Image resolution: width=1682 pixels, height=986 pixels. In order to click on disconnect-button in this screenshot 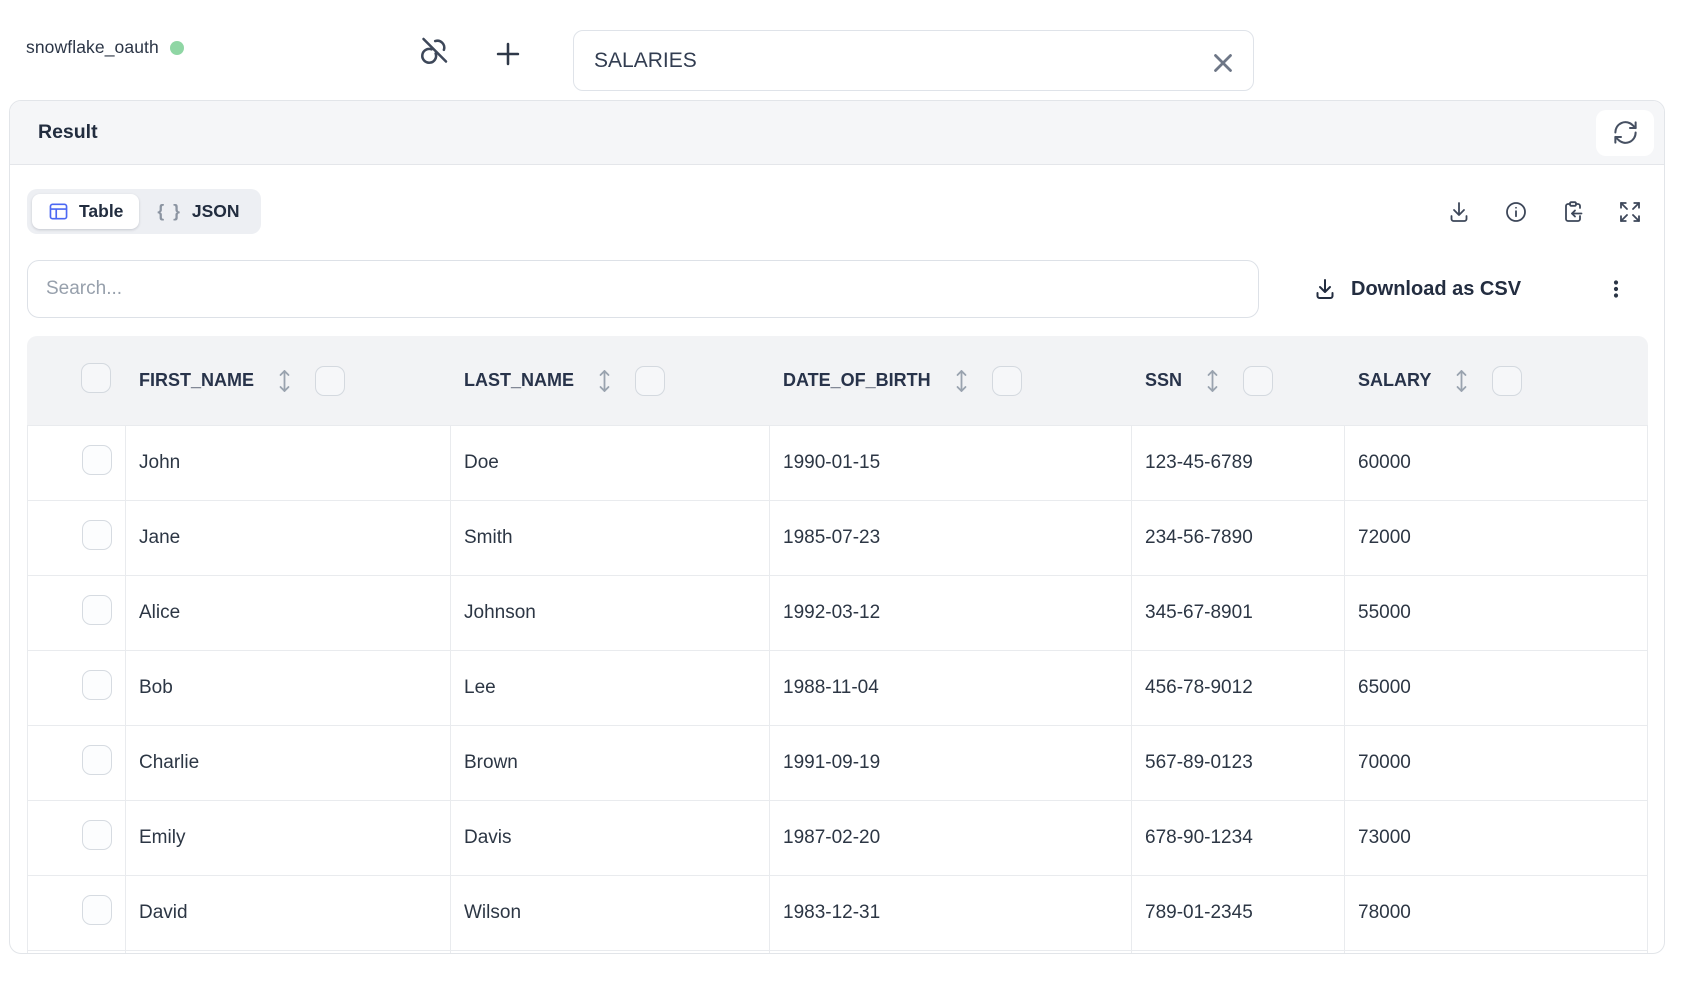, I will do `click(434, 51)`.